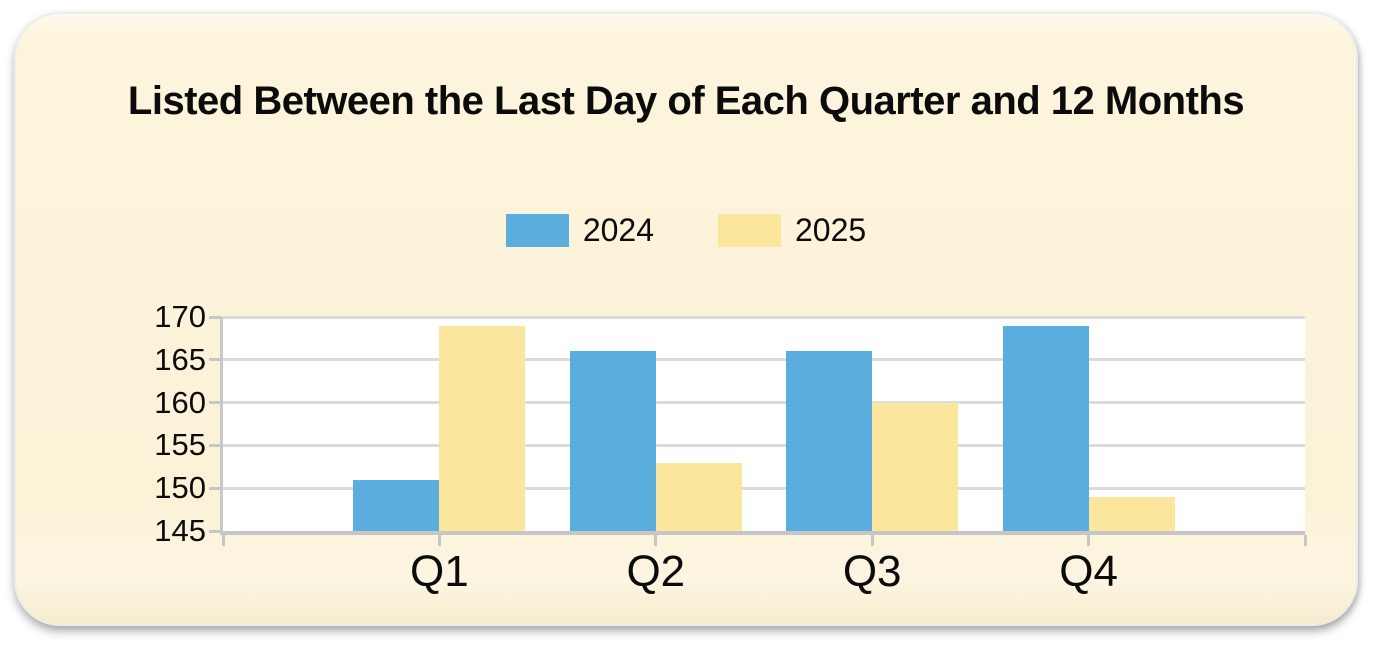 This screenshot has width=1373, height=651. Describe the element at coordinates (1131, 513) in the screenshot. I see `bar-2025-Q4` at that location.